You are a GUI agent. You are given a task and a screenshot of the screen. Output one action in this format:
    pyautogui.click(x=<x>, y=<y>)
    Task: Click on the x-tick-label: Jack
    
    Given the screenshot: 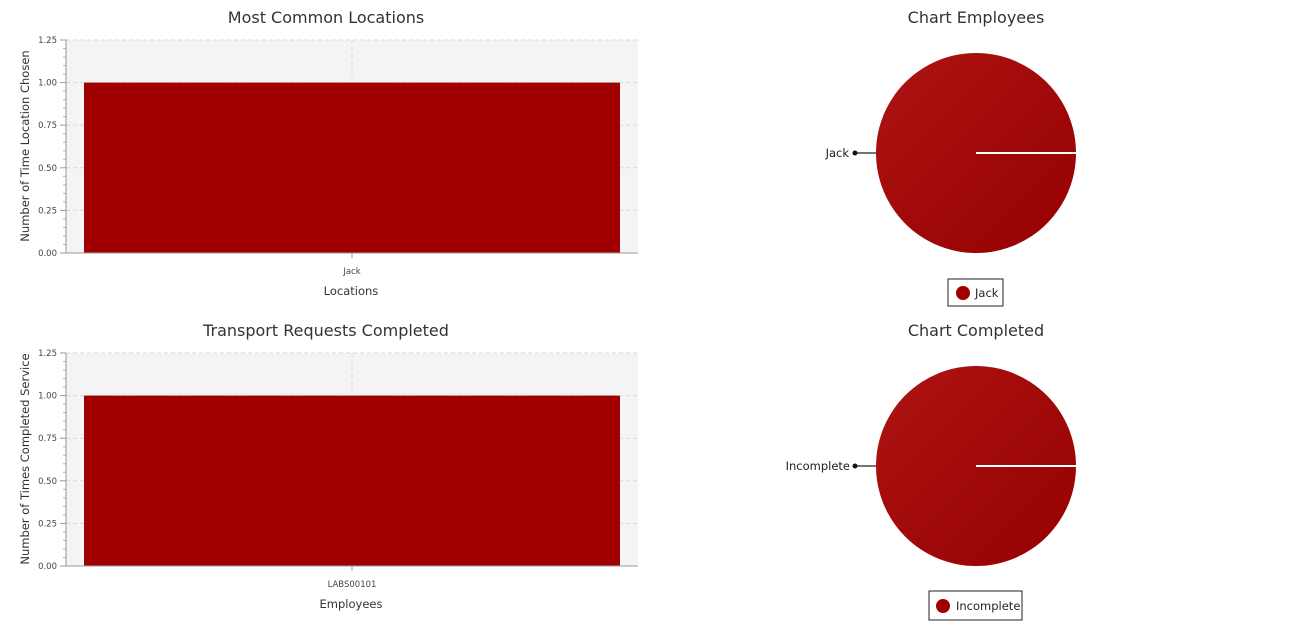 What is the action you would take?
    pyautogui.click(x=351, y=272)
    